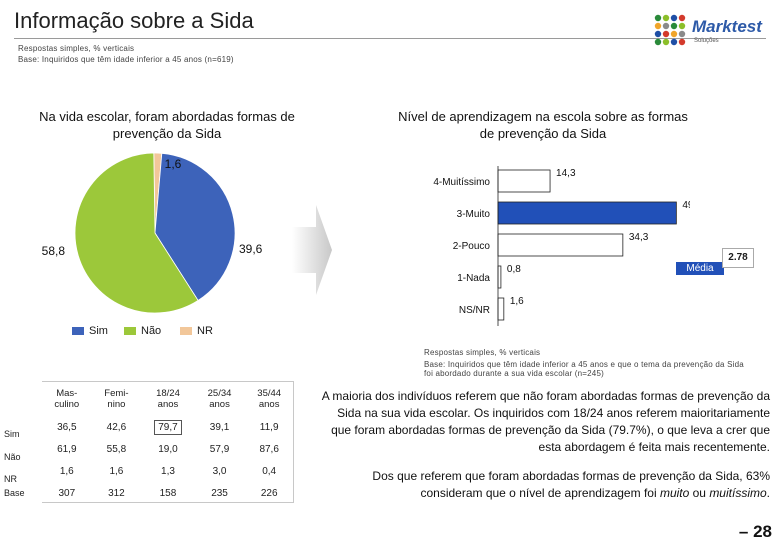  Describe the element at coordinates (54, 251) in the screenshot. I see `pie-label-no: 58,8` at that location.